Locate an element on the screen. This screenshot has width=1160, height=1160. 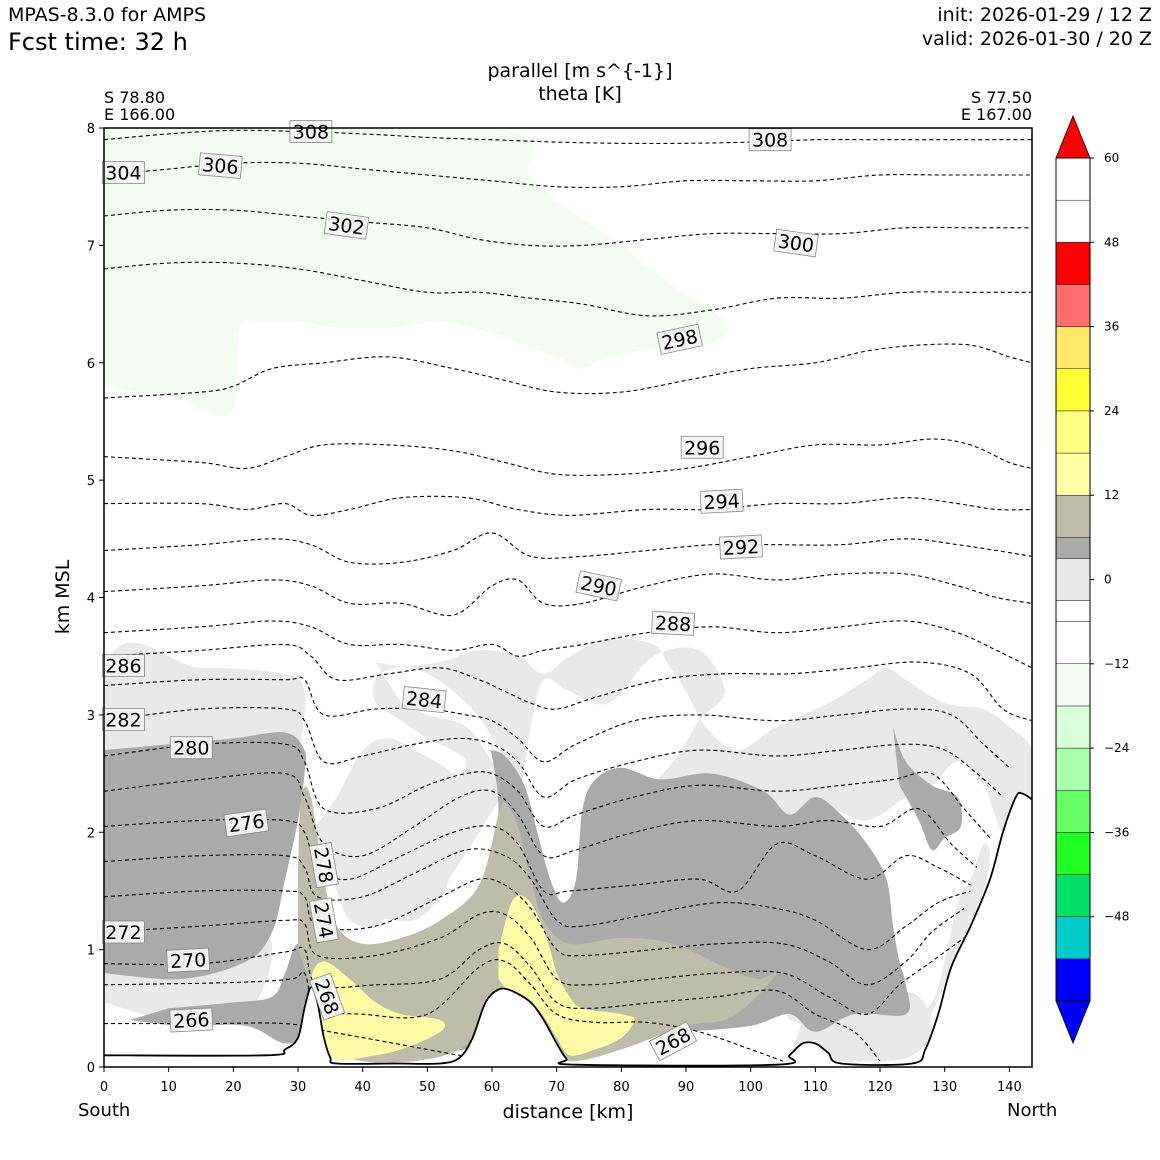
south-label: South is located at coordinates (104, 1110).